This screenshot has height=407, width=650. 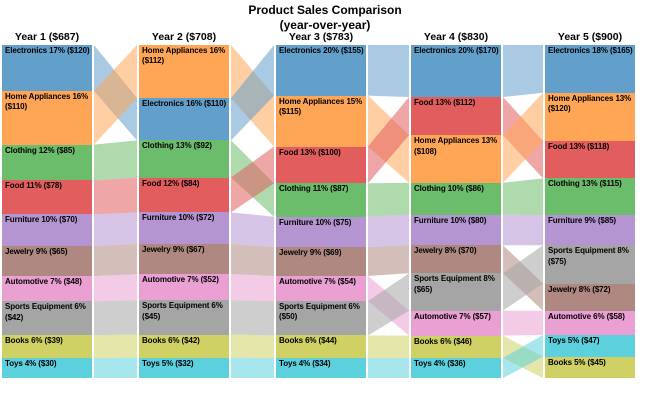 What do you see at coordinates (36, 251) in the screenshot?
I see `segment-label: Jewelry 9% ($65)` at bounding box center [36, 251].